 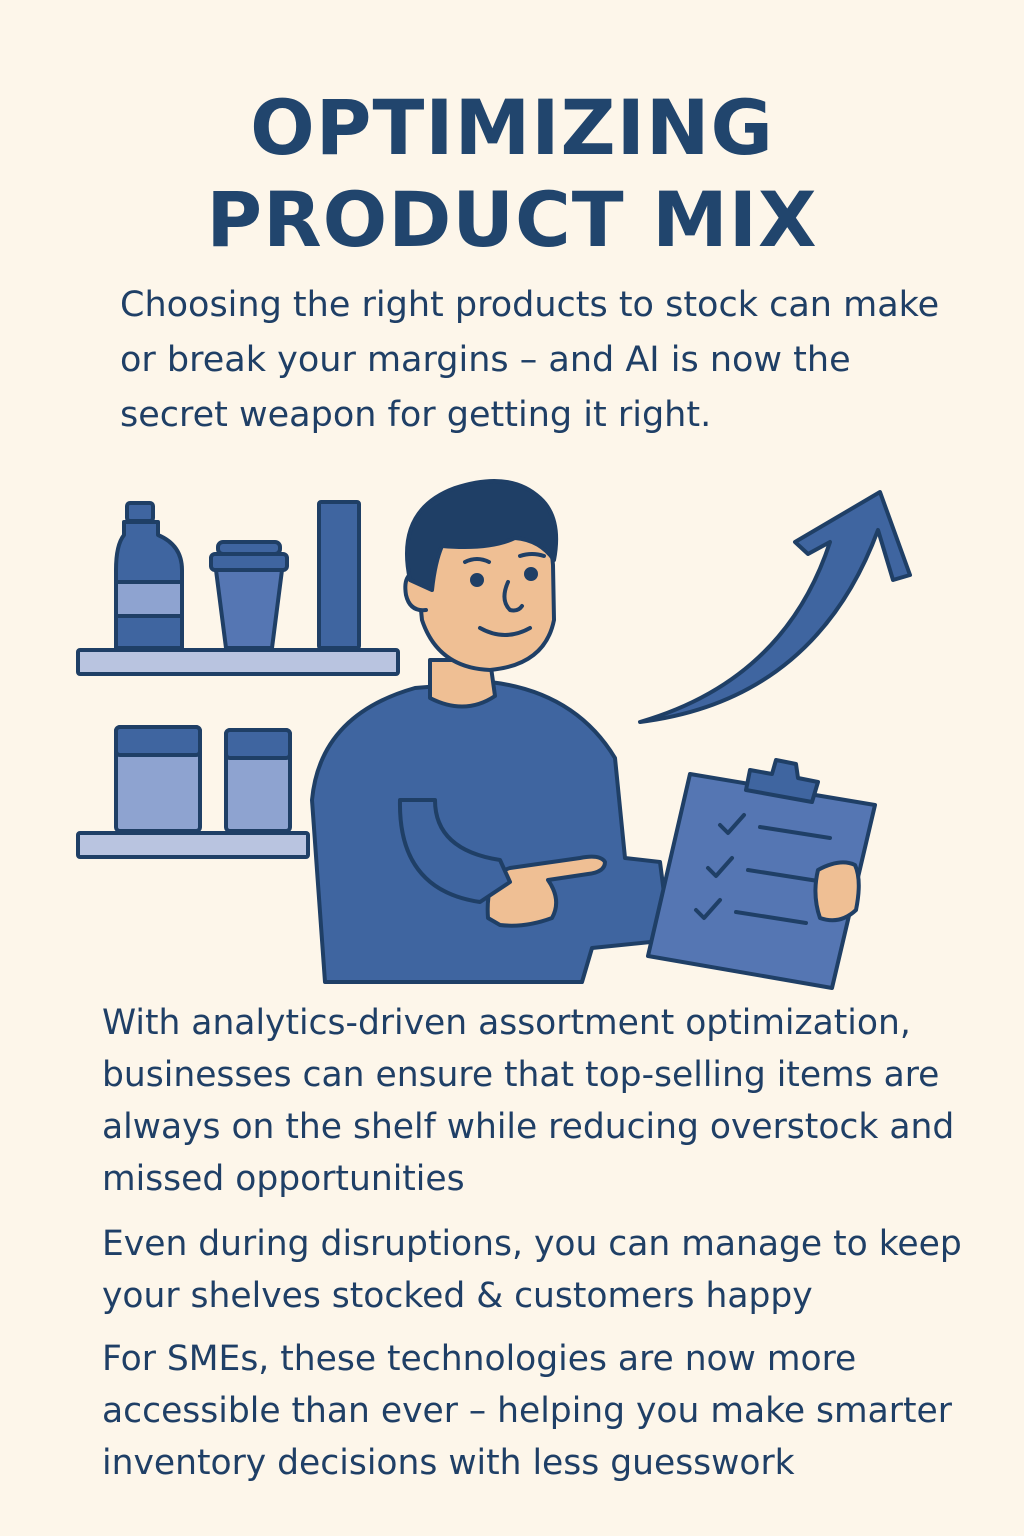 What do you see at coordinates (512, 219) in the screenshot?
I see `title-line-2: PRODUCT MIX` at bounding box center [512, 219].